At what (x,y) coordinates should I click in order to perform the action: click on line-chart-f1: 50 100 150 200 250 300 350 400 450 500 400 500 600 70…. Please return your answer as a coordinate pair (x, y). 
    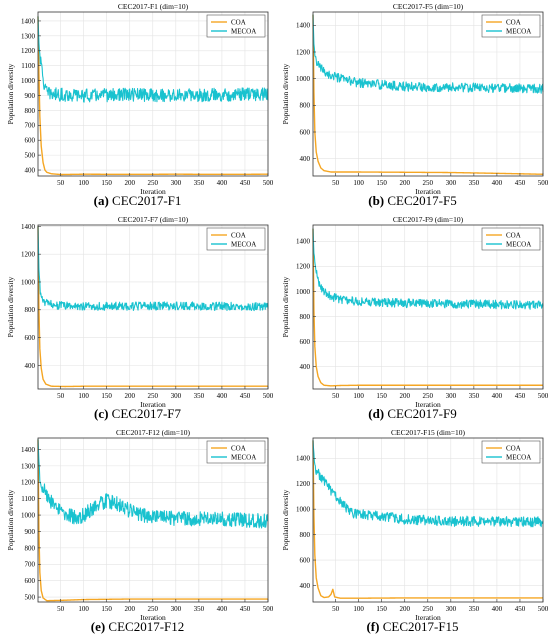
    Looking at the image, I should click on (140, 99).